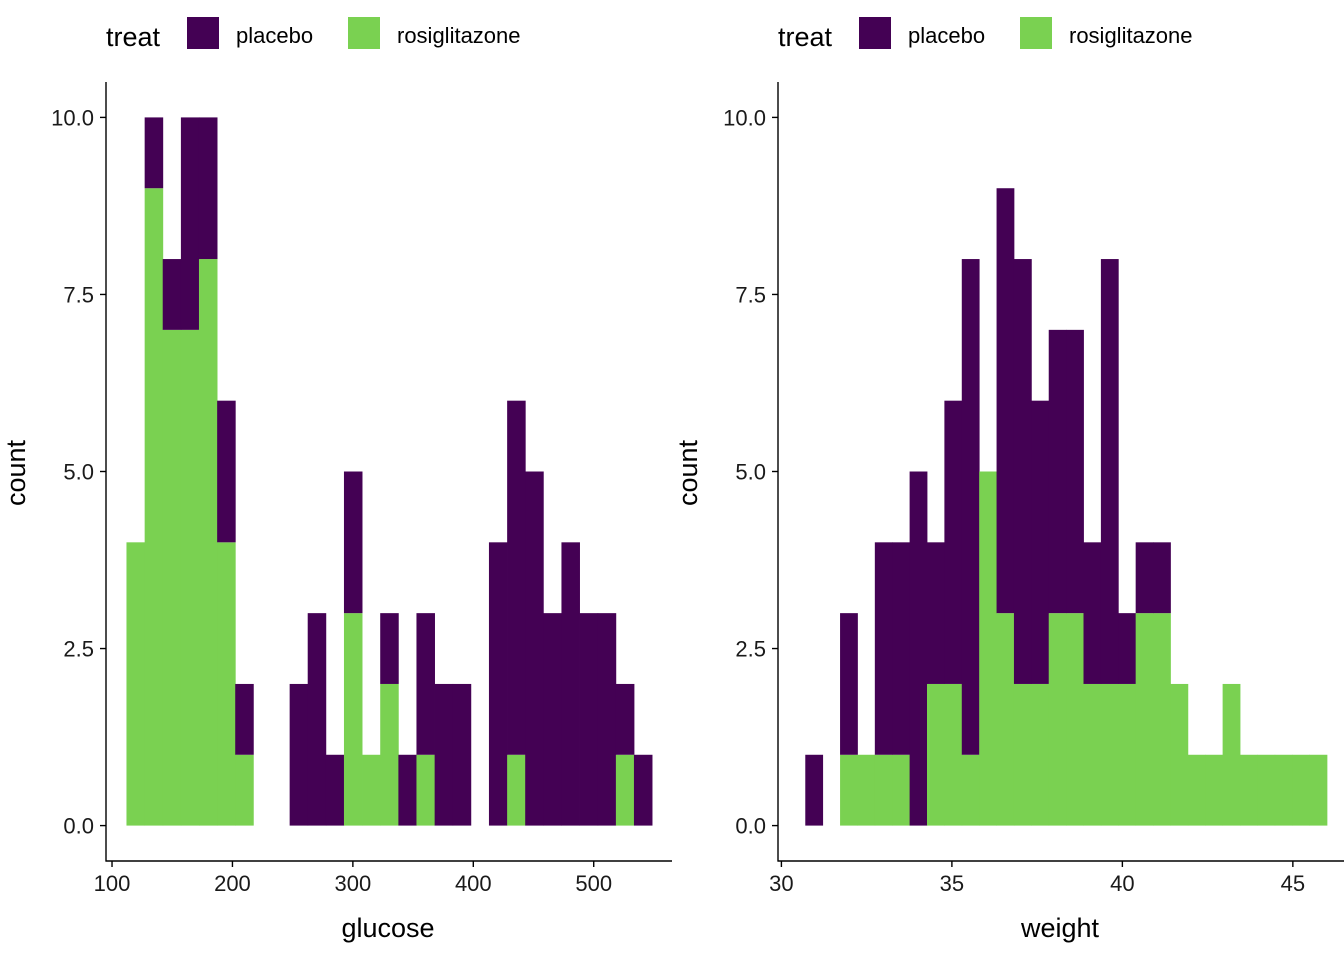 This screenshot has width=1344, height=960. What do you see at coordinates (1122, 883) in the screenshot?
I see `x-tick-label: 40` at bounding box center [1122, 883].